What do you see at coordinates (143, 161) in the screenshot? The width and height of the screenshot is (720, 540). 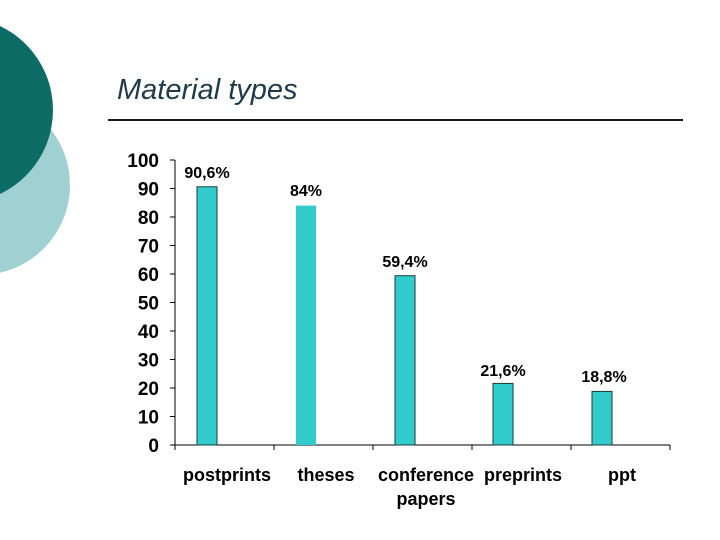 I see `y-tick-label: 100` at bounding box center [143, 161].